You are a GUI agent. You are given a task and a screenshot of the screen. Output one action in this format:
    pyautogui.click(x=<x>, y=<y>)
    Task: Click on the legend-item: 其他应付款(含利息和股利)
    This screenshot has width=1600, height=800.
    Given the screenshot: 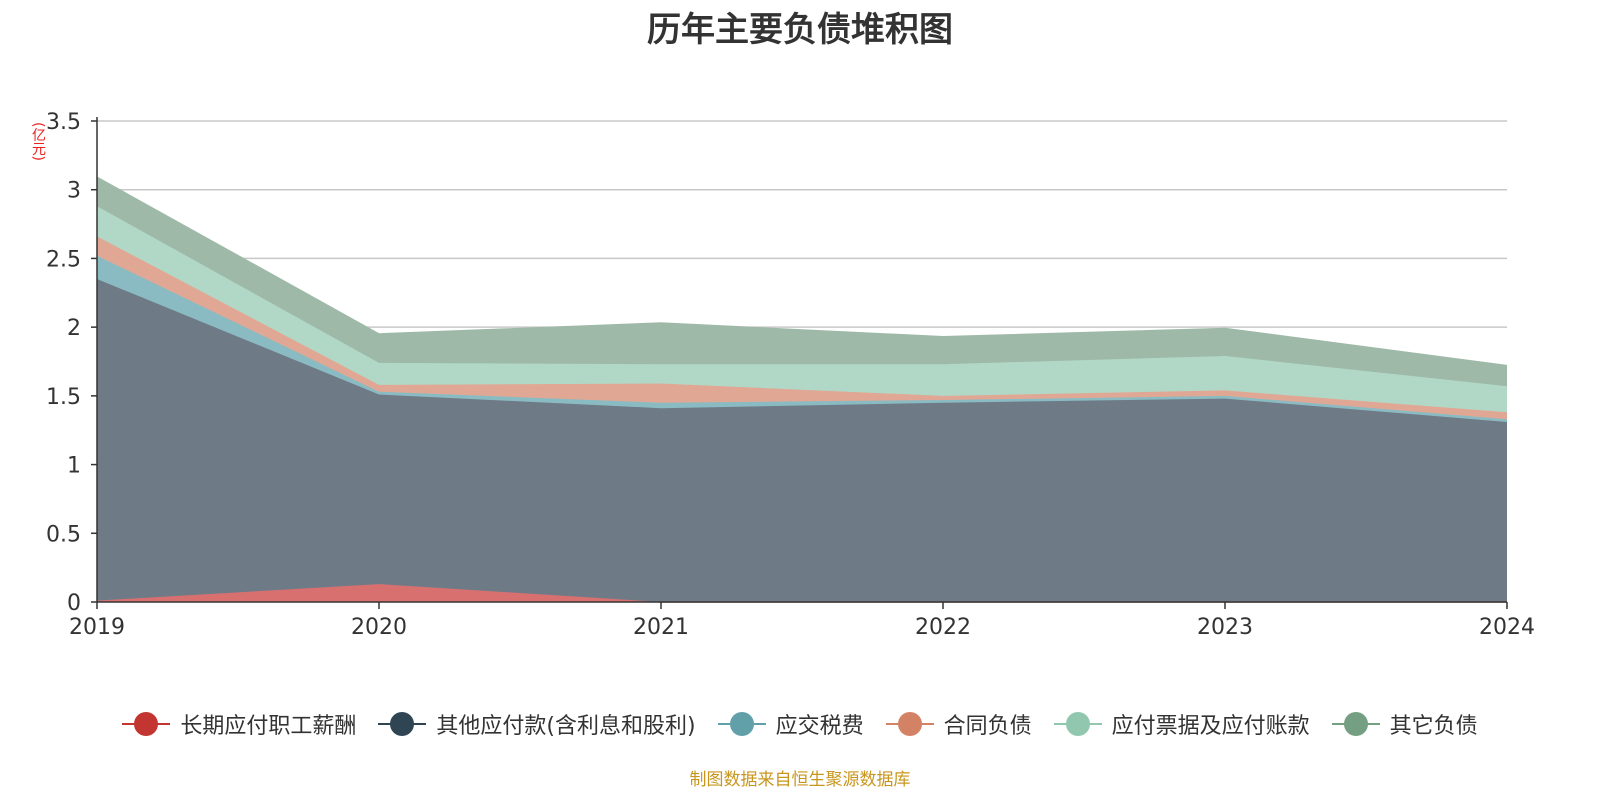 What is the action you would take?
    pyautogui.click(x=537, y=724)
    